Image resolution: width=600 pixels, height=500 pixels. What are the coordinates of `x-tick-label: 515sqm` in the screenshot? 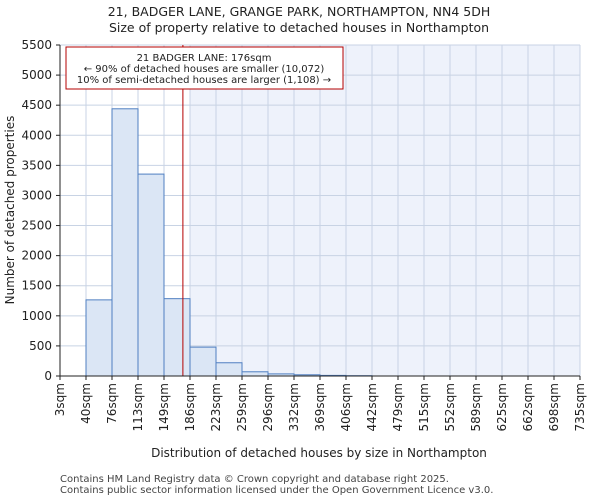 It's located at (424, 407).